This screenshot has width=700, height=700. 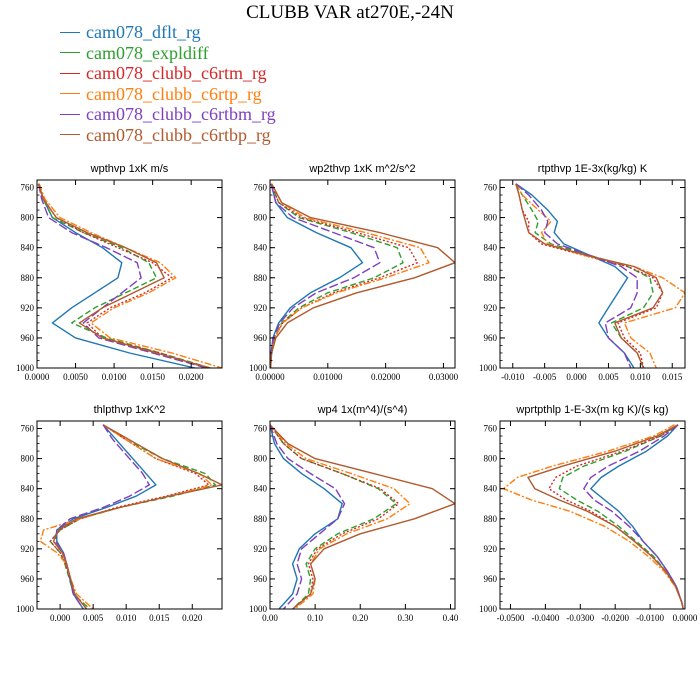 I want to click on panel-title: wp4 1x(m^4)/(s^4), so click(x=362, y=410).